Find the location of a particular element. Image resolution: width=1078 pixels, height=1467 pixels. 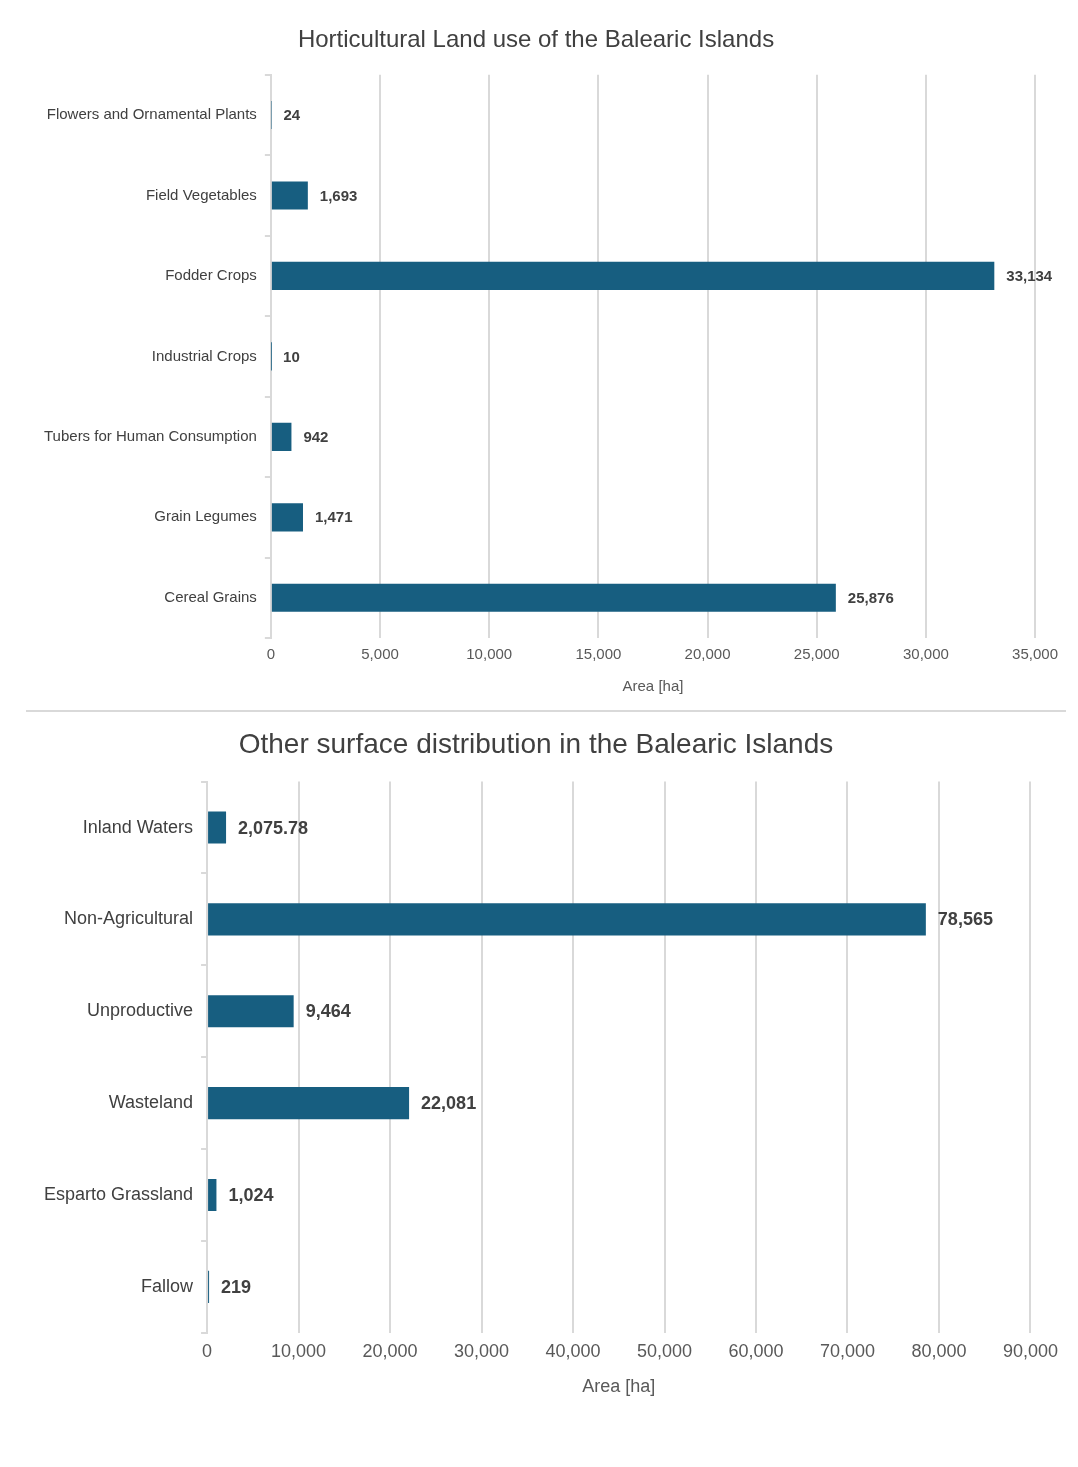

y-tick-label: Non-Agricultural is located at coordinates (129, 918).